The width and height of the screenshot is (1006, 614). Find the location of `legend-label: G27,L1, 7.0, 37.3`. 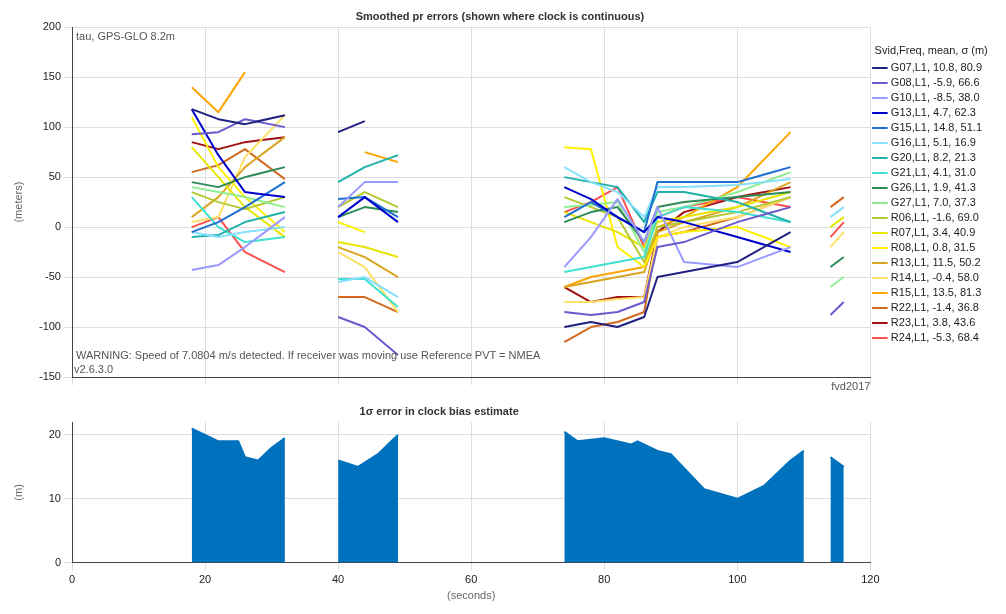

legend-label: G27,L1, 7.0, 37.3 is located at coordinates (933, 202).